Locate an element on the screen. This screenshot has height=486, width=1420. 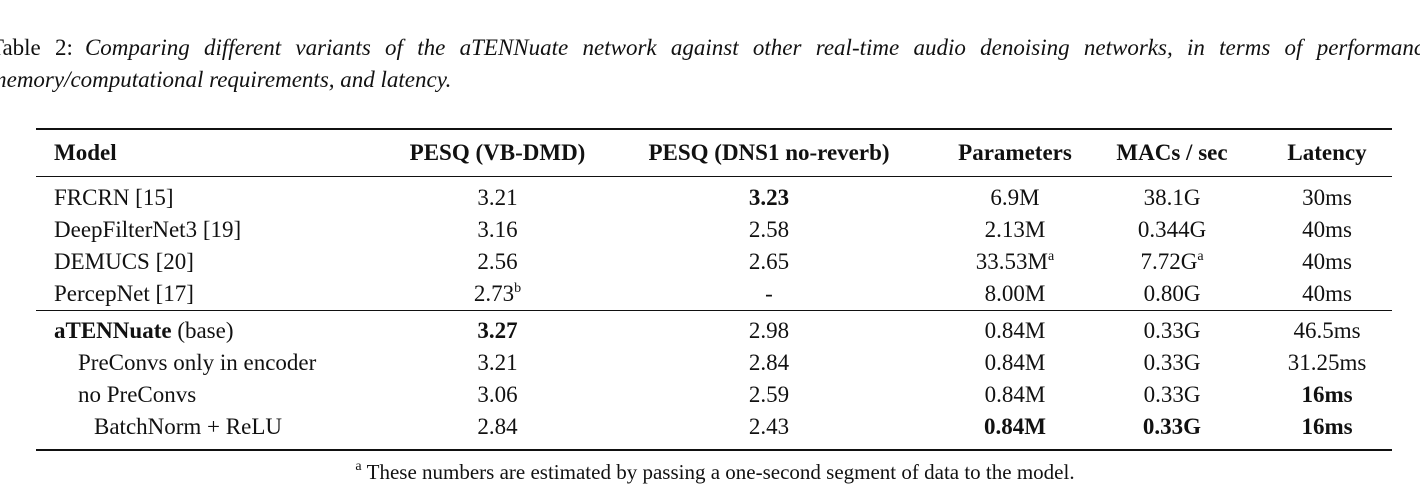
cell: PreConvs only in encoder is located at coordinates (197, 362).